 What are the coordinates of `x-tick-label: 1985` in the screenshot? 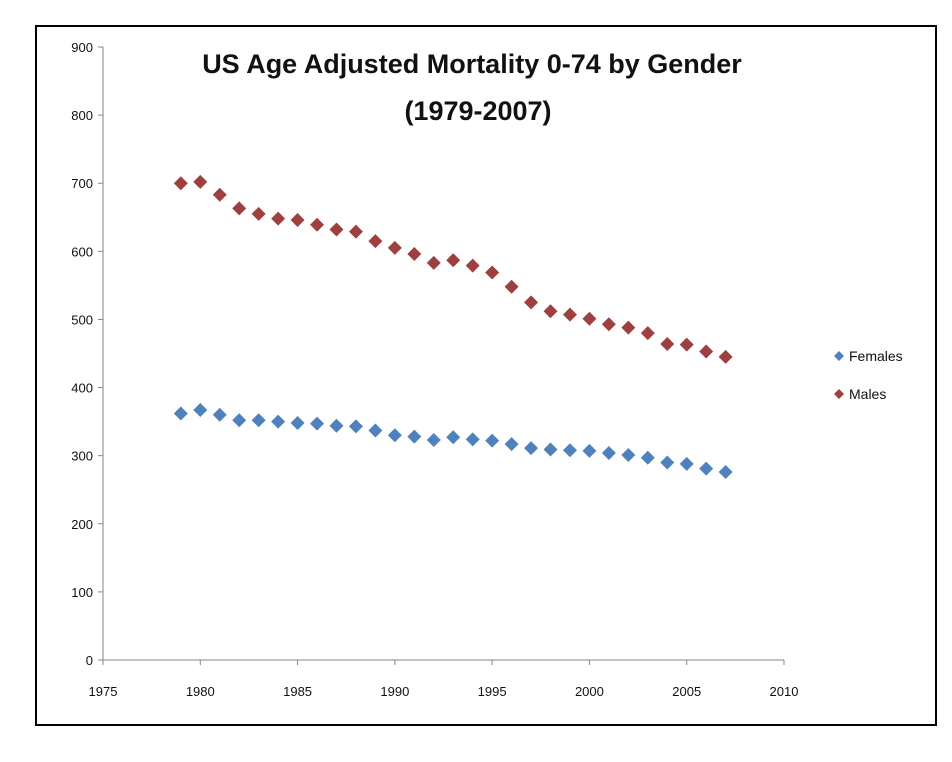 It's located at (297, 691).